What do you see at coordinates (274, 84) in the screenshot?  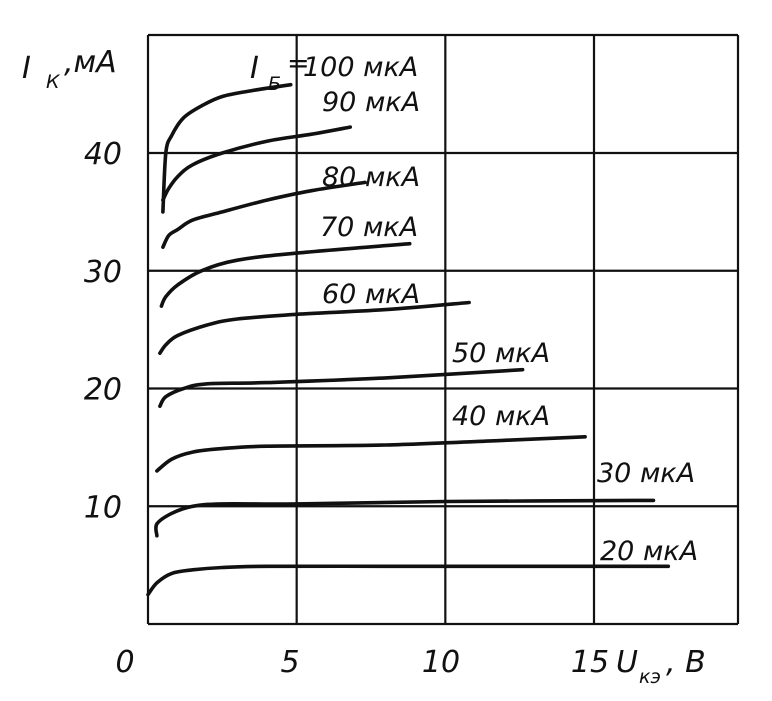 I see `param-label-sub: Б` at bounding box center [274, 84].